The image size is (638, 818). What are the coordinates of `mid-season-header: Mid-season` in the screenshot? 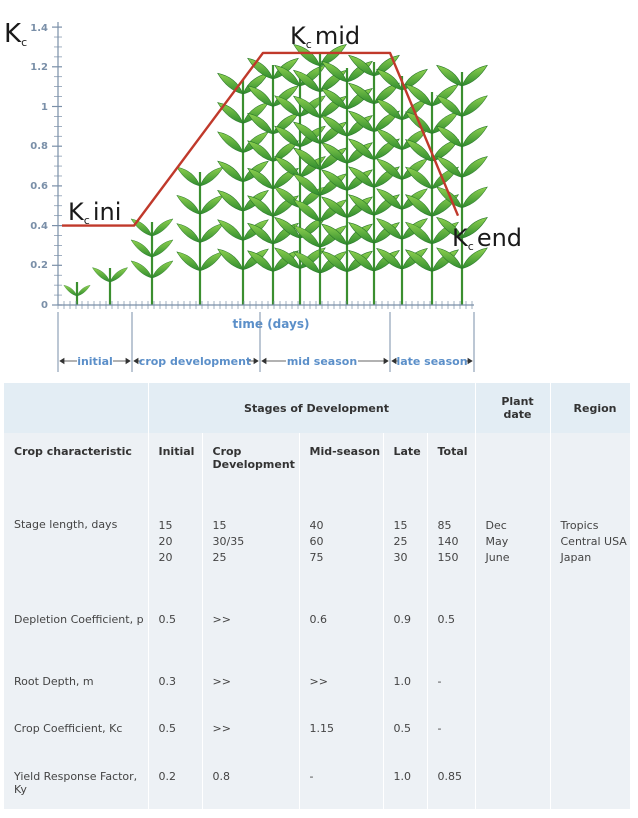 It's located at (341, 465).